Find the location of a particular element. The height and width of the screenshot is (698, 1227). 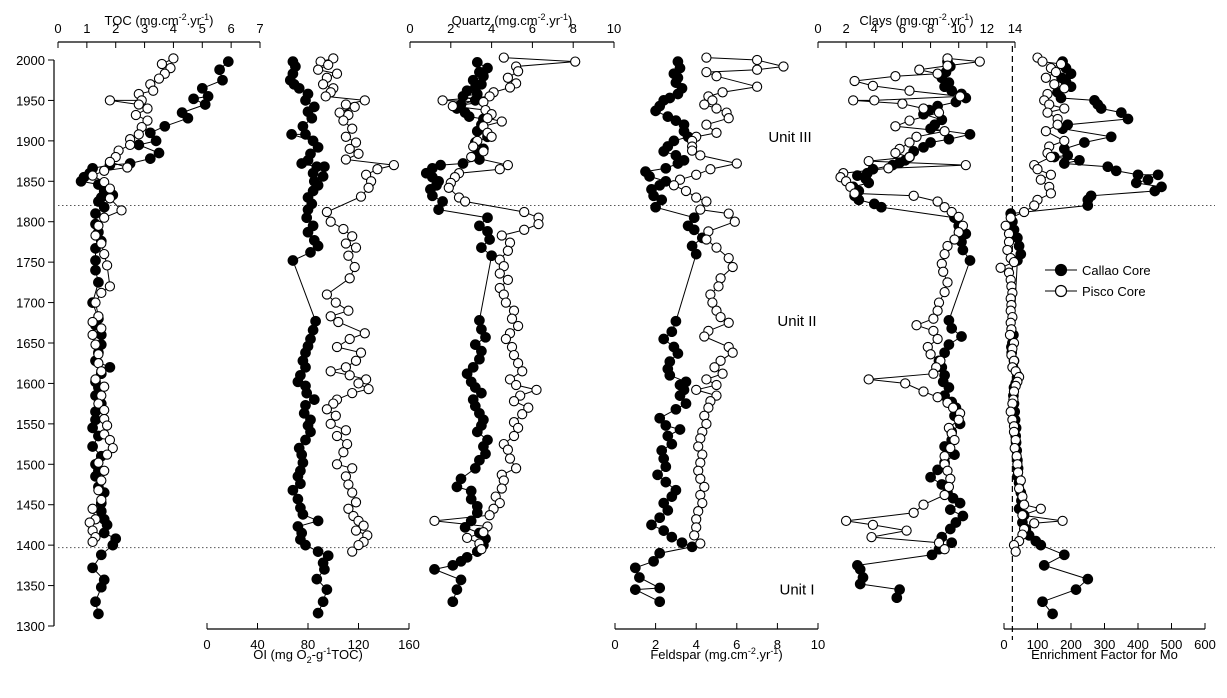

quartz-tick-label: 6 is located at coordinates (532, 28).